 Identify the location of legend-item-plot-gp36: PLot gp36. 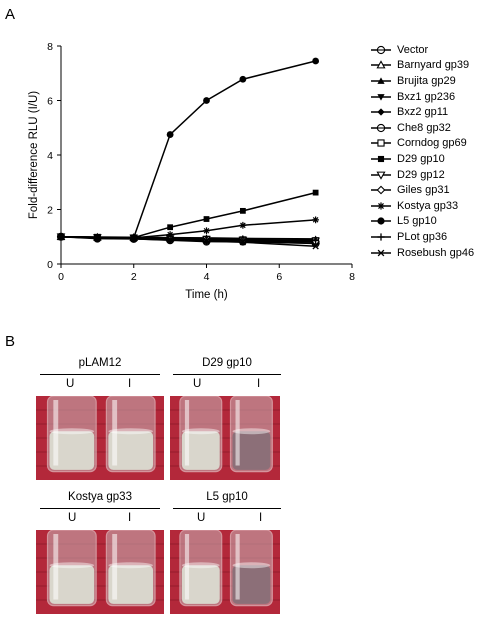
(422, 237).